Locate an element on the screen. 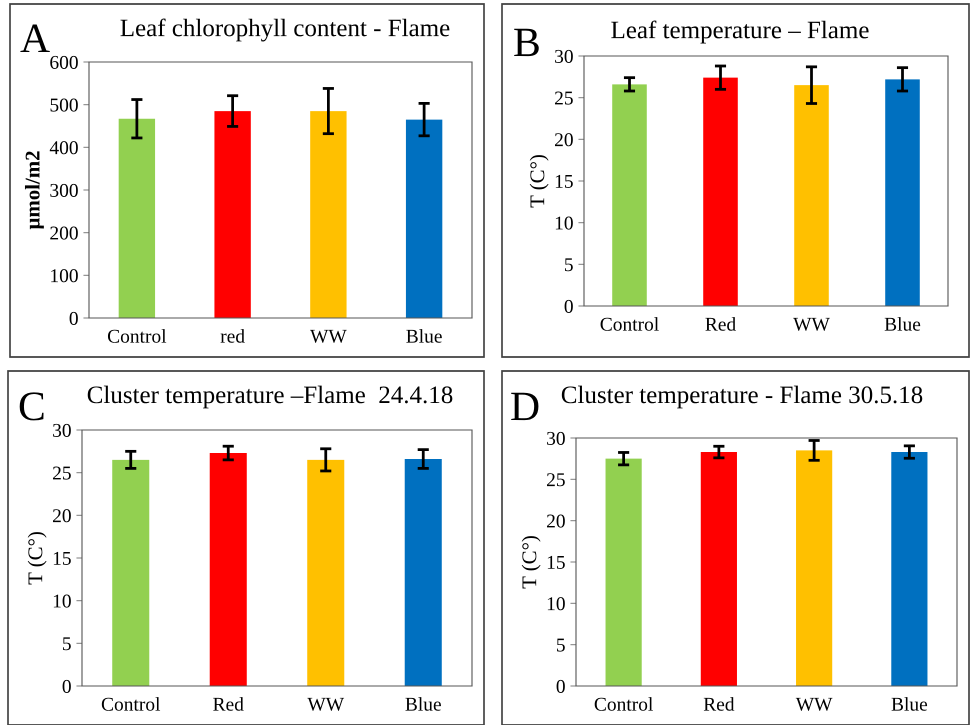 This screenshot has width=970, height=725. chart-title: Cluster temperature –Flame 24.4.18 is located at coordinates (270, 397).